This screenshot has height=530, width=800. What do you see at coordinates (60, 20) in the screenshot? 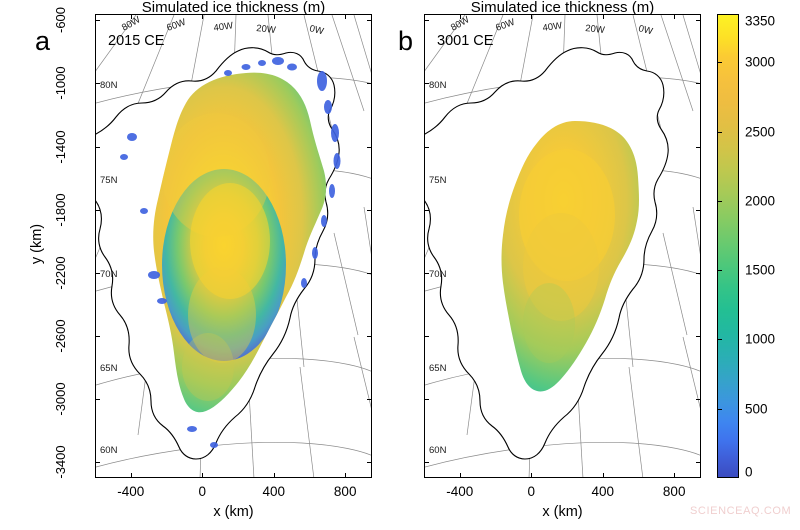
I see `panel-a-ytick-label: -600` at bounding box center [60, 20].